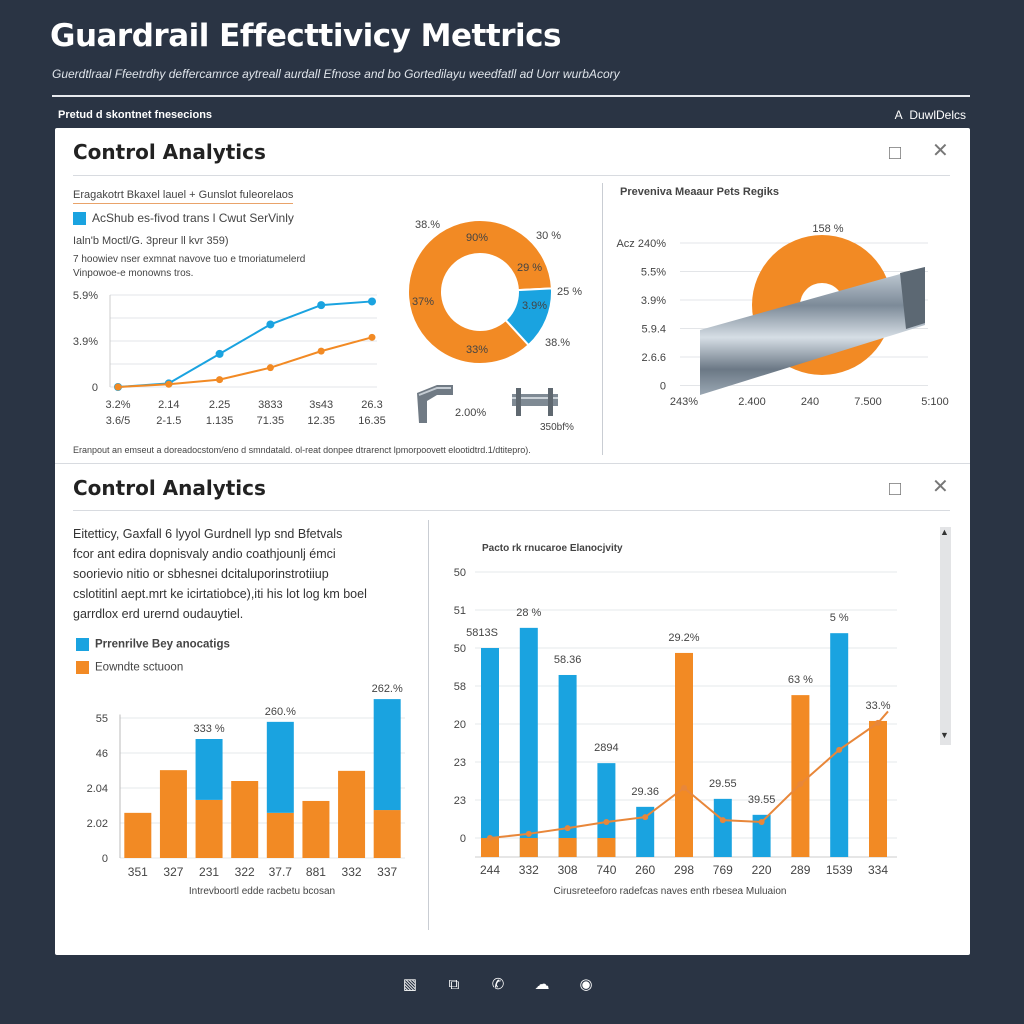  Describe the element at coordinates (800, 680) in the screenshot. I see `data-label: 63 %` at that location.